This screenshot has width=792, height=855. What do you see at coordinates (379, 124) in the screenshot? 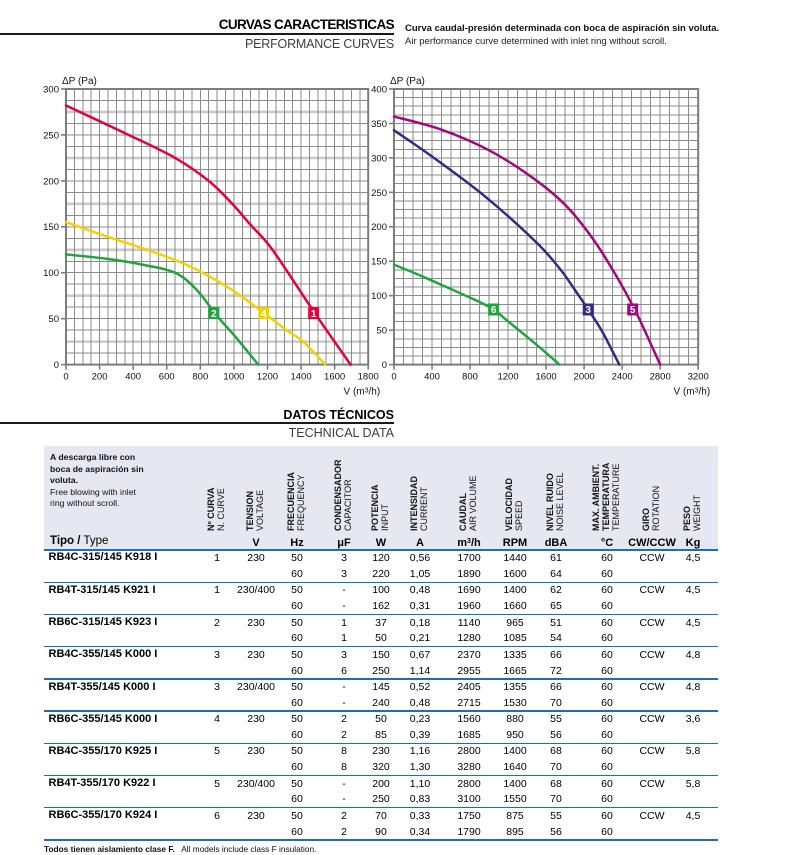
I see `svg-text: 350` at bounding box center [379, 124].